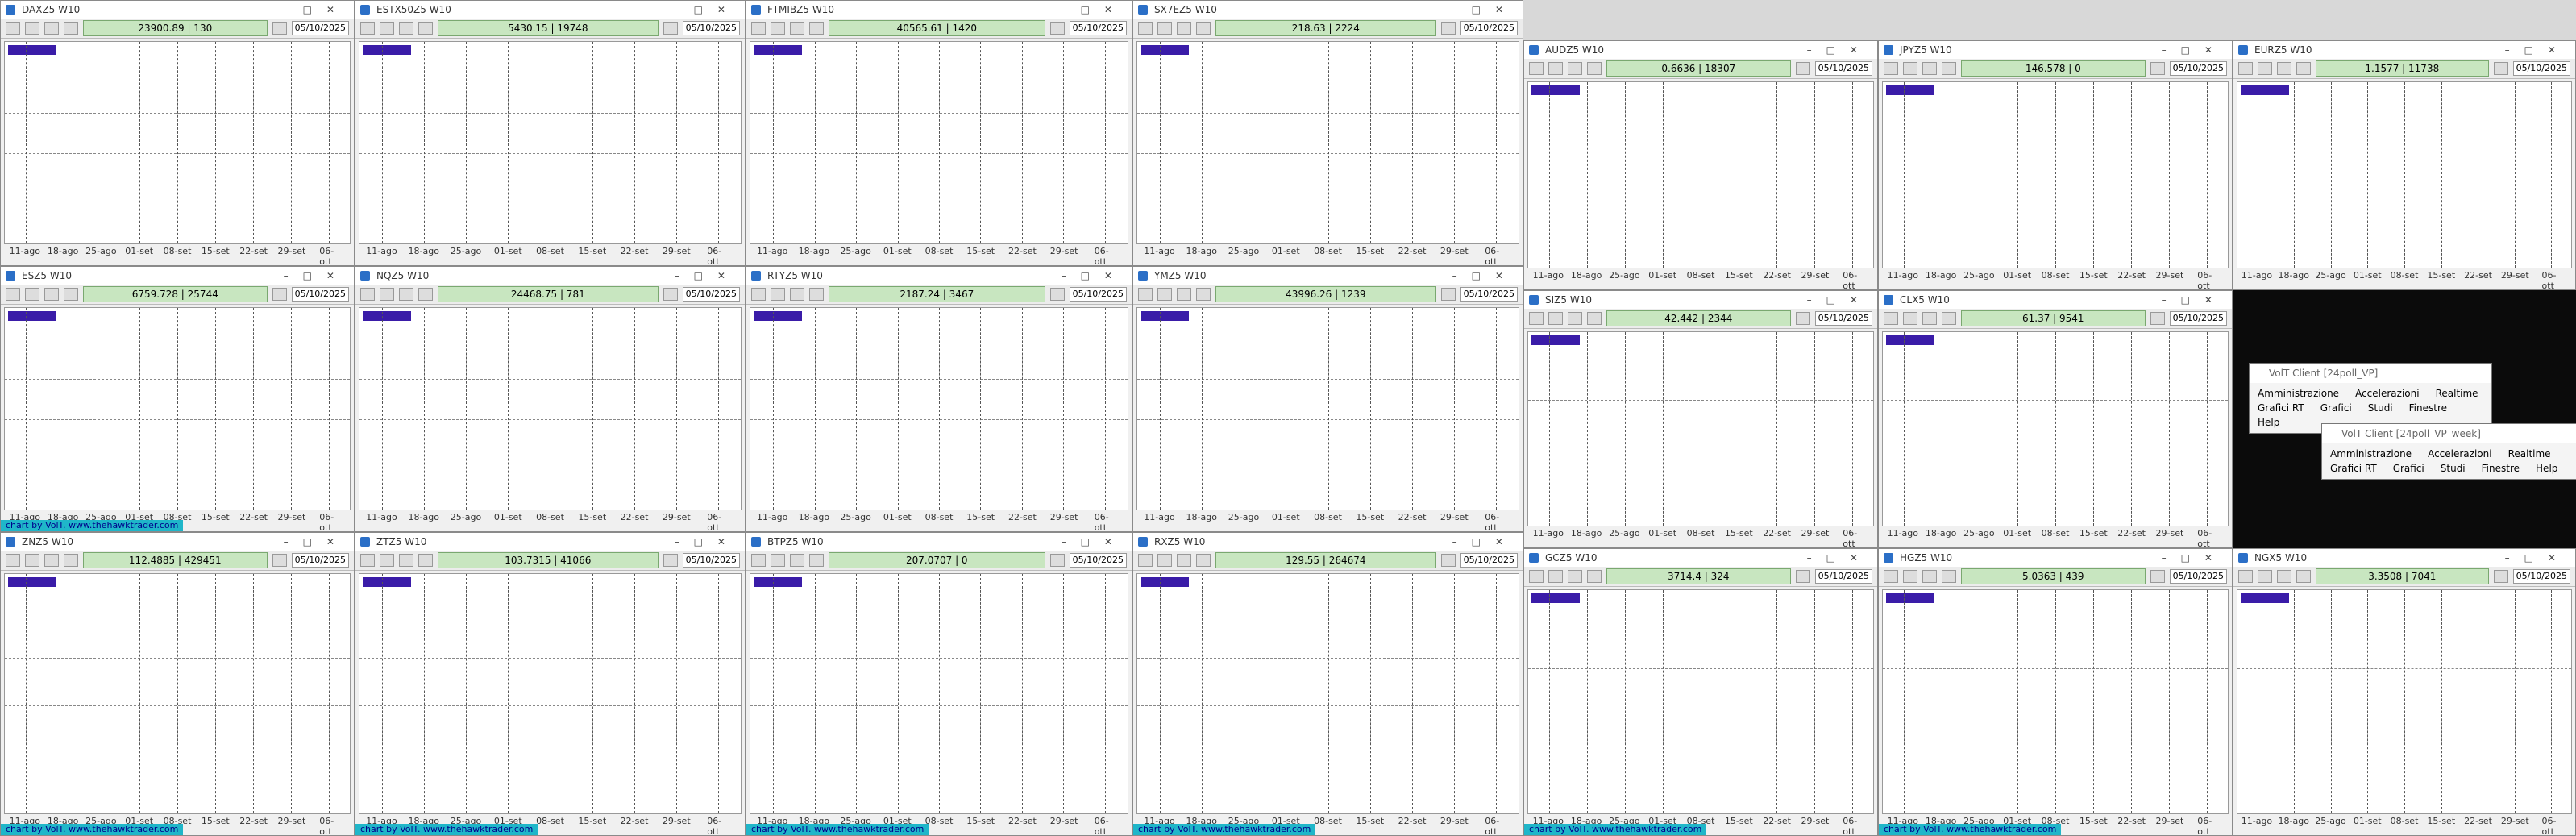 The width and height of the screenshot is (2576, 836). I want to click on menu-item: Realtime, so click(2529, 454).